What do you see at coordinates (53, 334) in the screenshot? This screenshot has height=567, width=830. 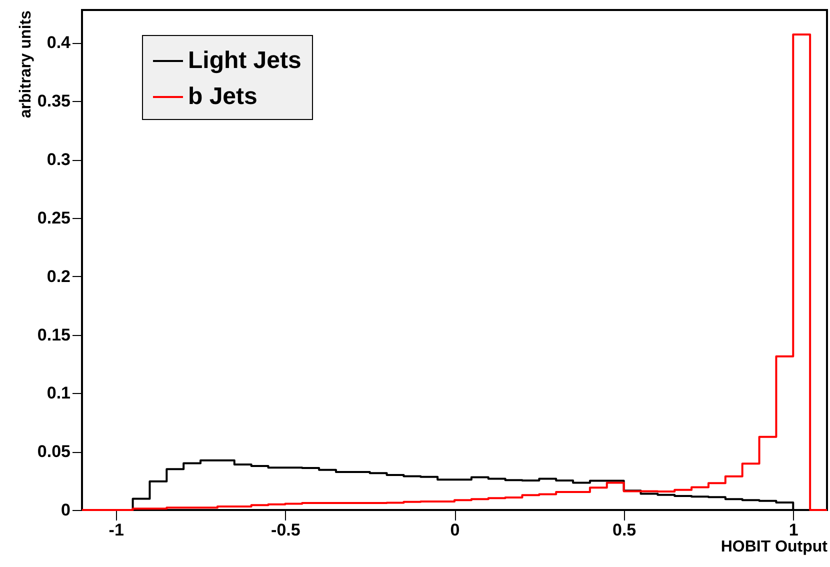 I see `y-tick-label: 0.15` at bounding box center [53, 334].